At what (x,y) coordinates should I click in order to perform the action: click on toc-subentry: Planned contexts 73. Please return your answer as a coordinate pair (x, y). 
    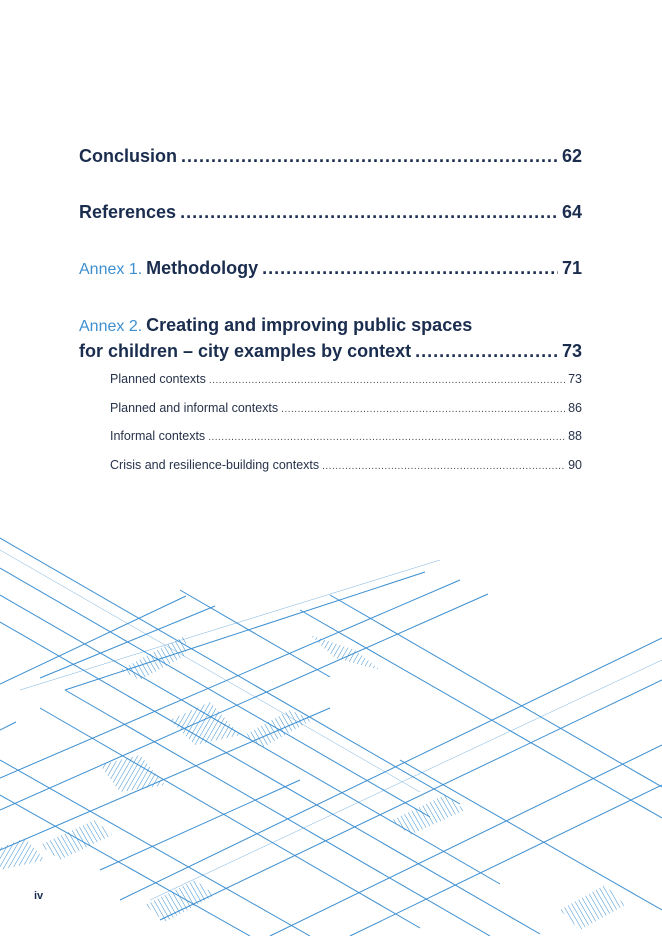
    Looking at the image, I should click on (346, 380).